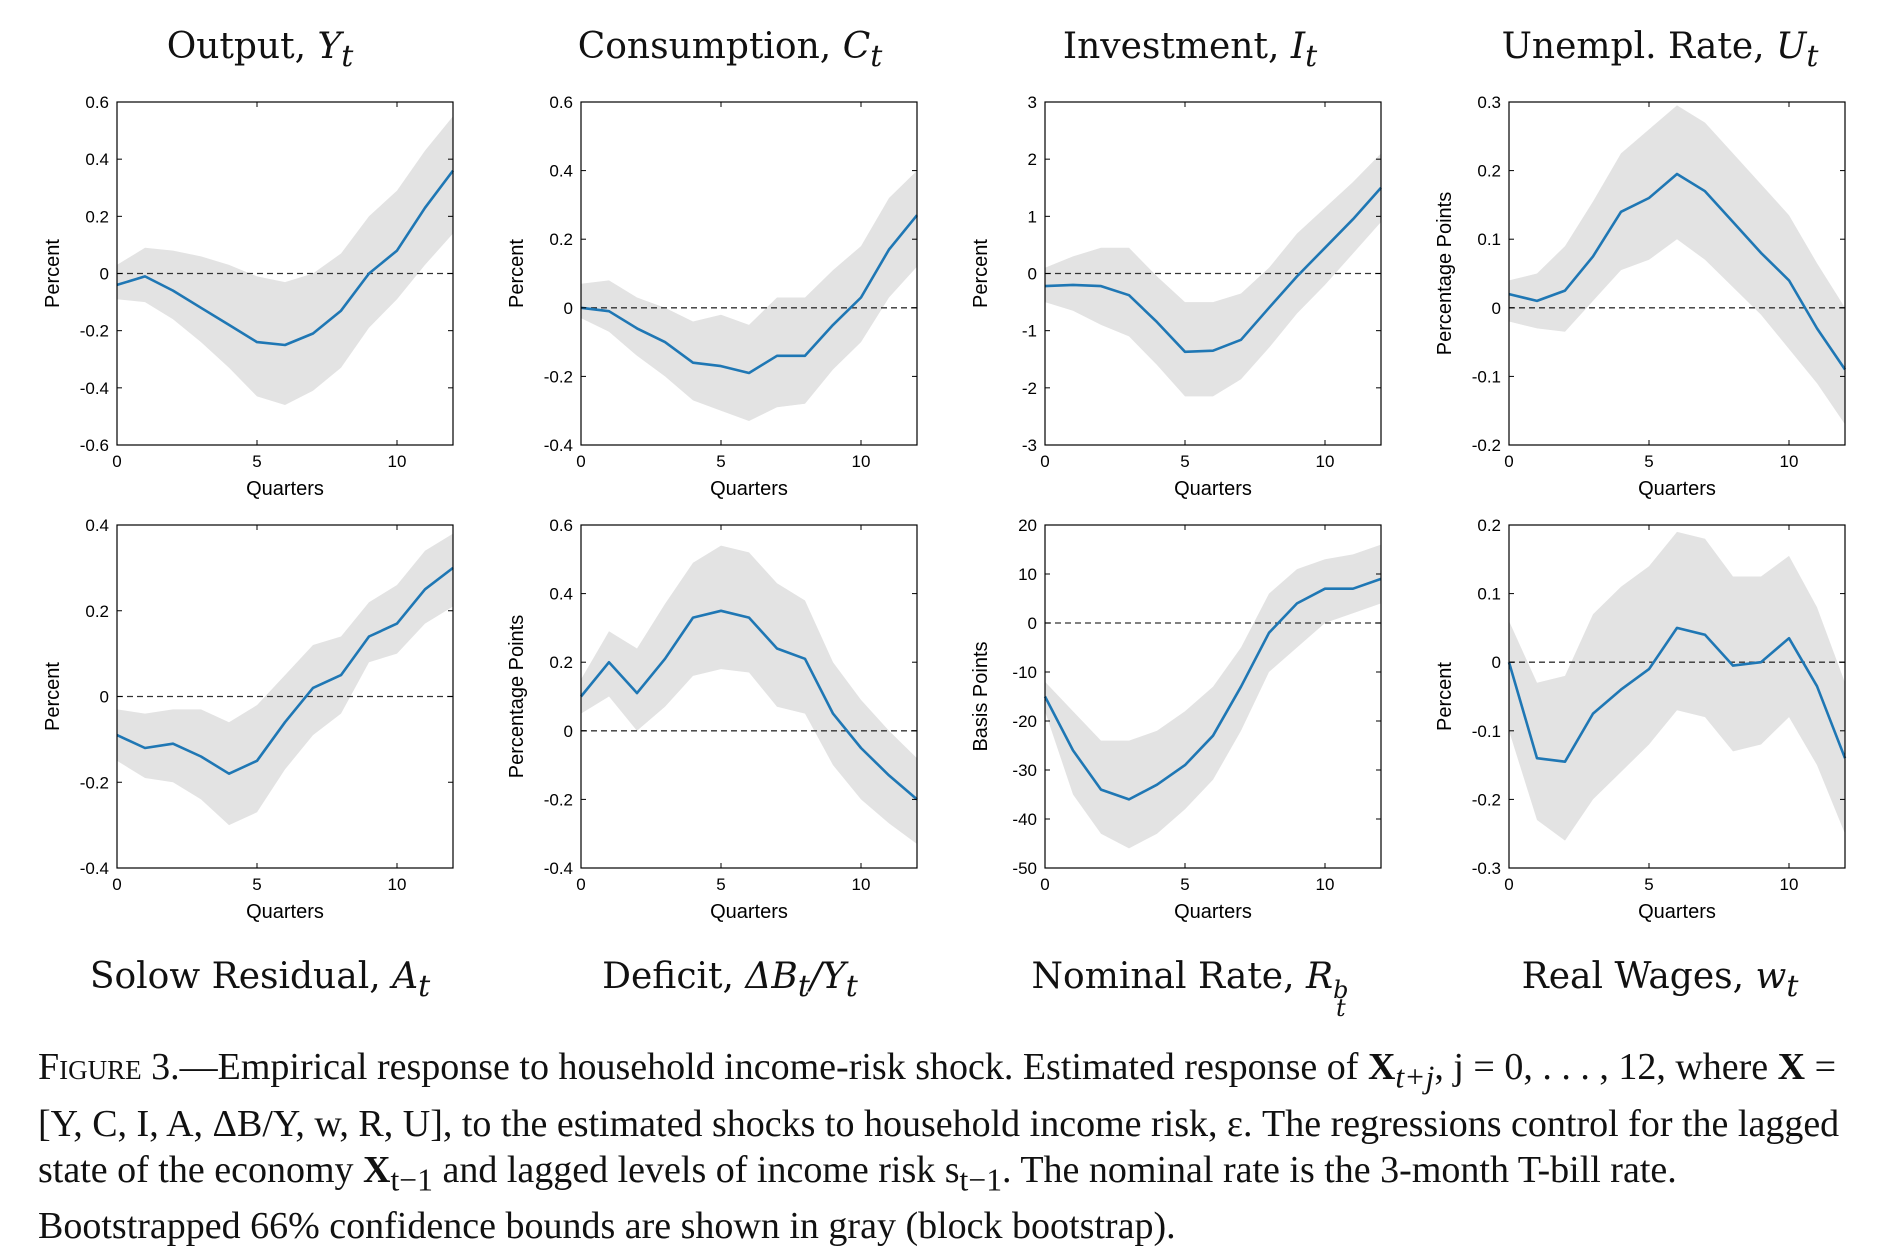  What do you see at coordinates (1606, 1067) in the screenshot?
I see `caption-text-2: , j = 0, . . . , 12, where` at bounding box center [1606, 1067].